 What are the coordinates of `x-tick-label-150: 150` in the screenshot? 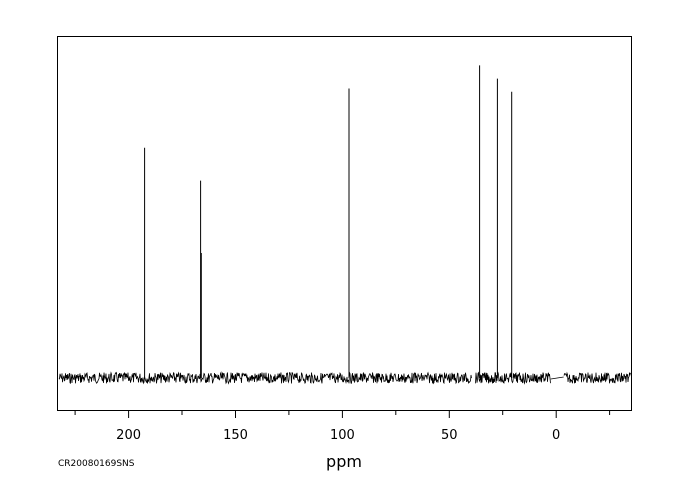 It's located at (235, 435).